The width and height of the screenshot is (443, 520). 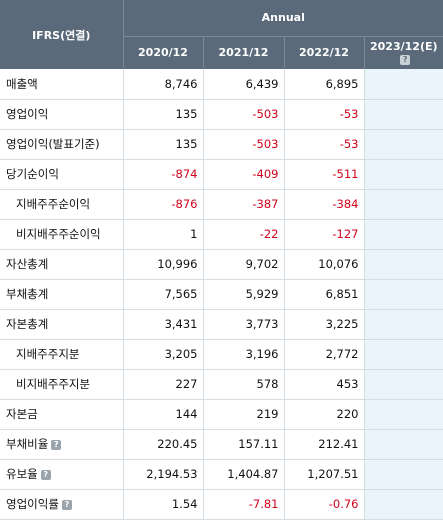 What do you see at coordinates (324, 414) in the screenshot?
I see `value-cell: 220` at bounding box center [324, 414].